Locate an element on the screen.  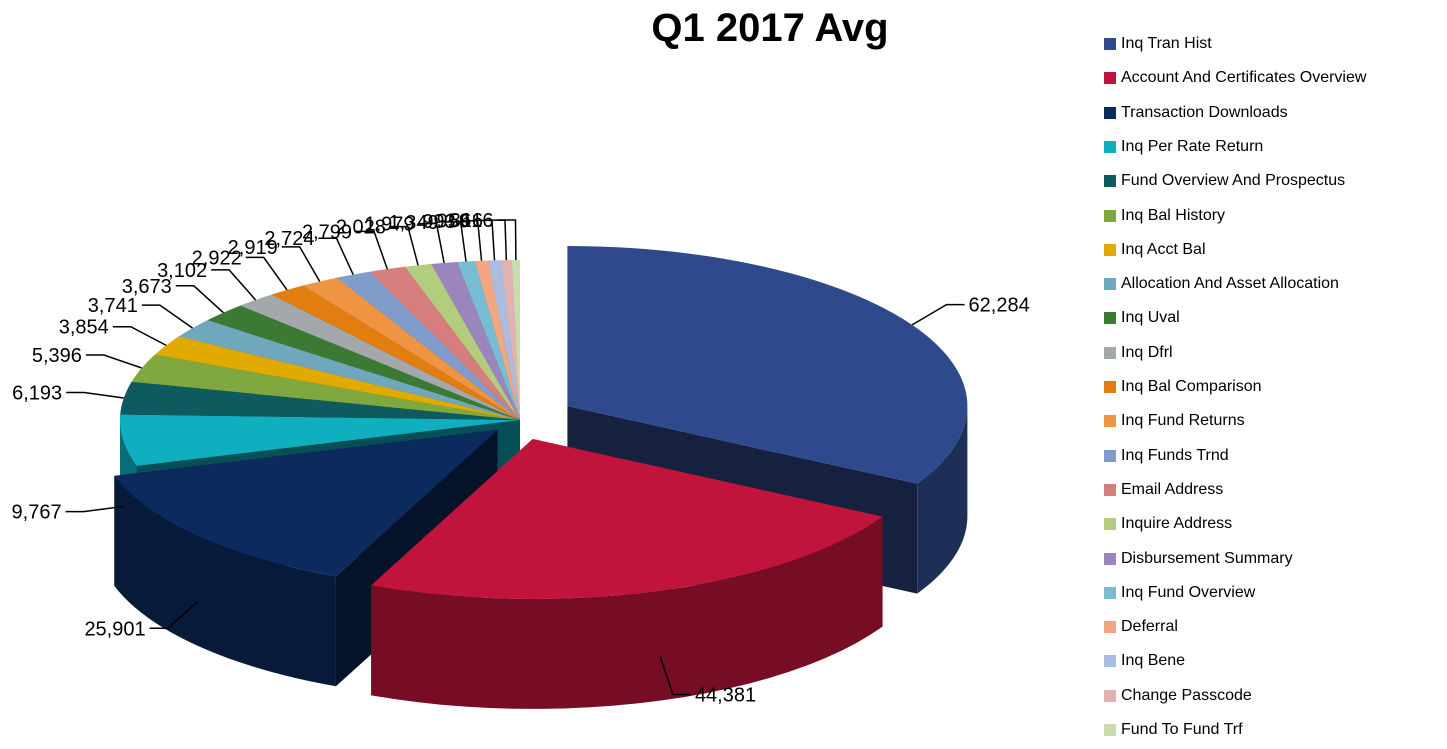
data-label-5: 6,193 is located at coordinates (37, 394).